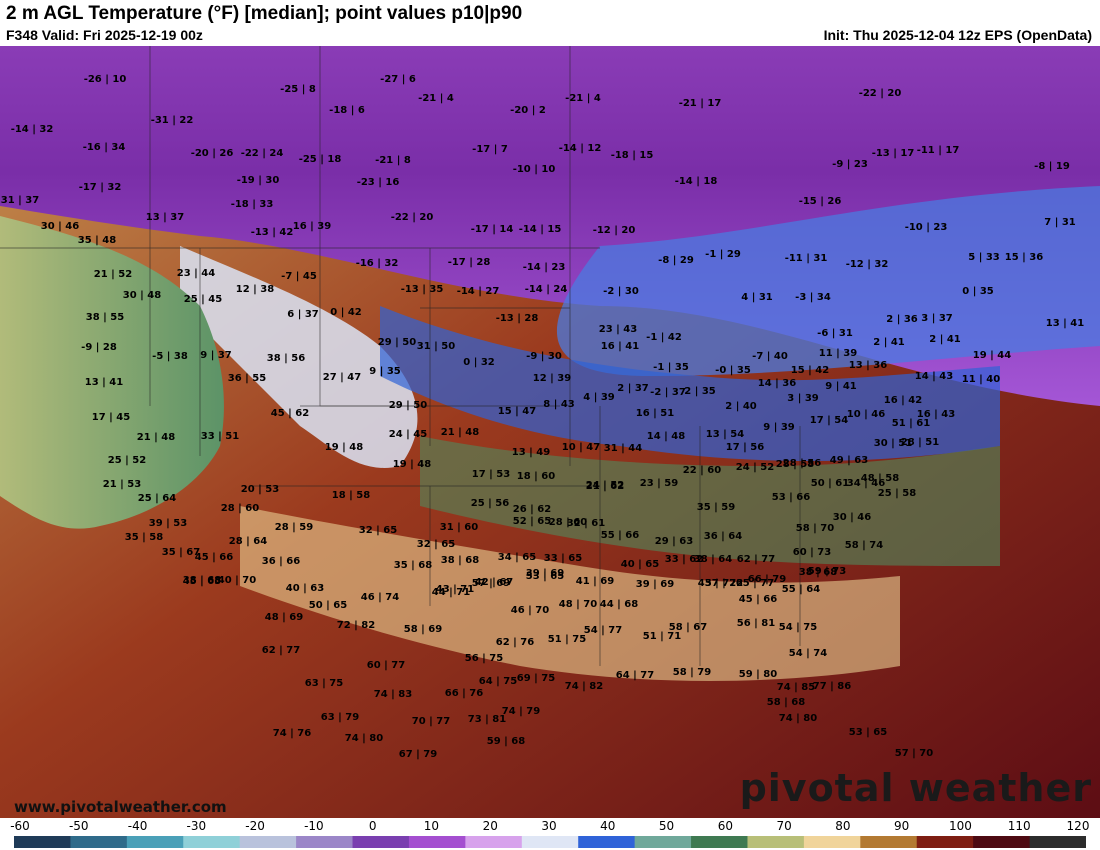 This screenshot has height=850, width=1100. I want to click on blue-band, so click(690, 383).